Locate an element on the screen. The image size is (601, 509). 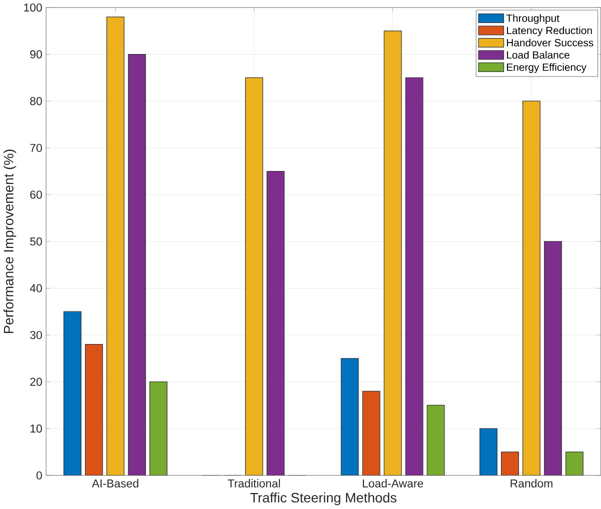
y-axis-title: Performance Improvement (%) is located at coordinates (9, 242).